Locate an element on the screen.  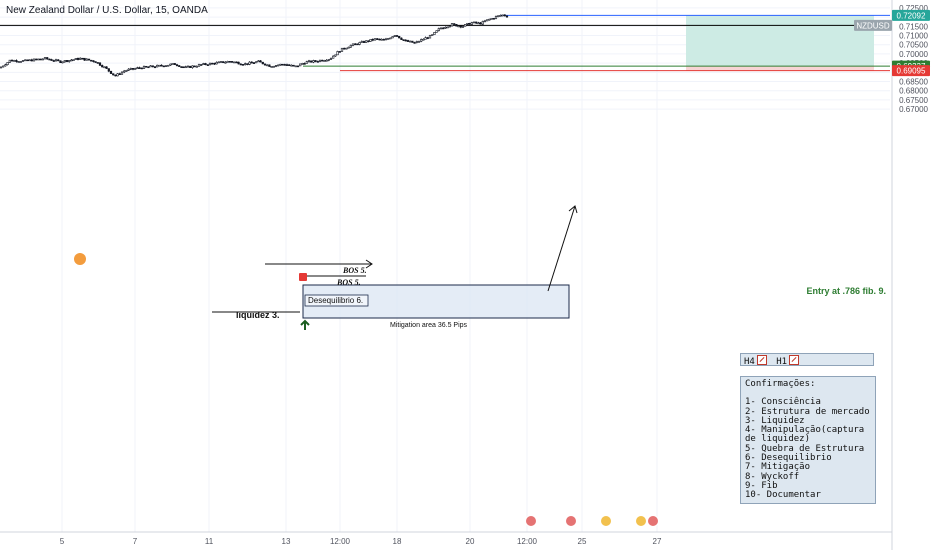
y-tick-label: 0.71000 is located at coordinates (913, 36).